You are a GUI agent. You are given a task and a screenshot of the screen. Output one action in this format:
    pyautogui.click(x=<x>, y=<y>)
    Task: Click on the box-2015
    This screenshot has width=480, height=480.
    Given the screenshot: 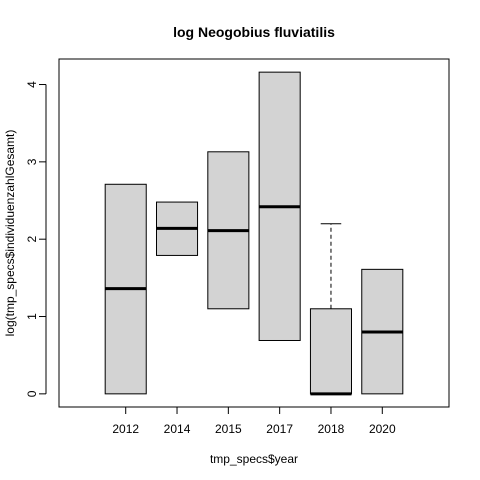 What is the action you would take?
    pyautogui.click(x=228, y=230)
    